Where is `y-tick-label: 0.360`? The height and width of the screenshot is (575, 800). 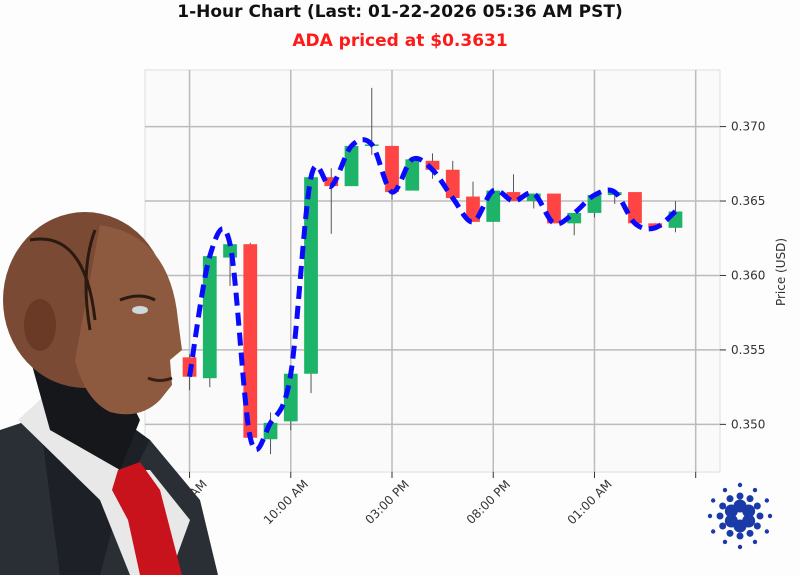
y-tick-label: 0.360 is located at coordinates (748, 275).